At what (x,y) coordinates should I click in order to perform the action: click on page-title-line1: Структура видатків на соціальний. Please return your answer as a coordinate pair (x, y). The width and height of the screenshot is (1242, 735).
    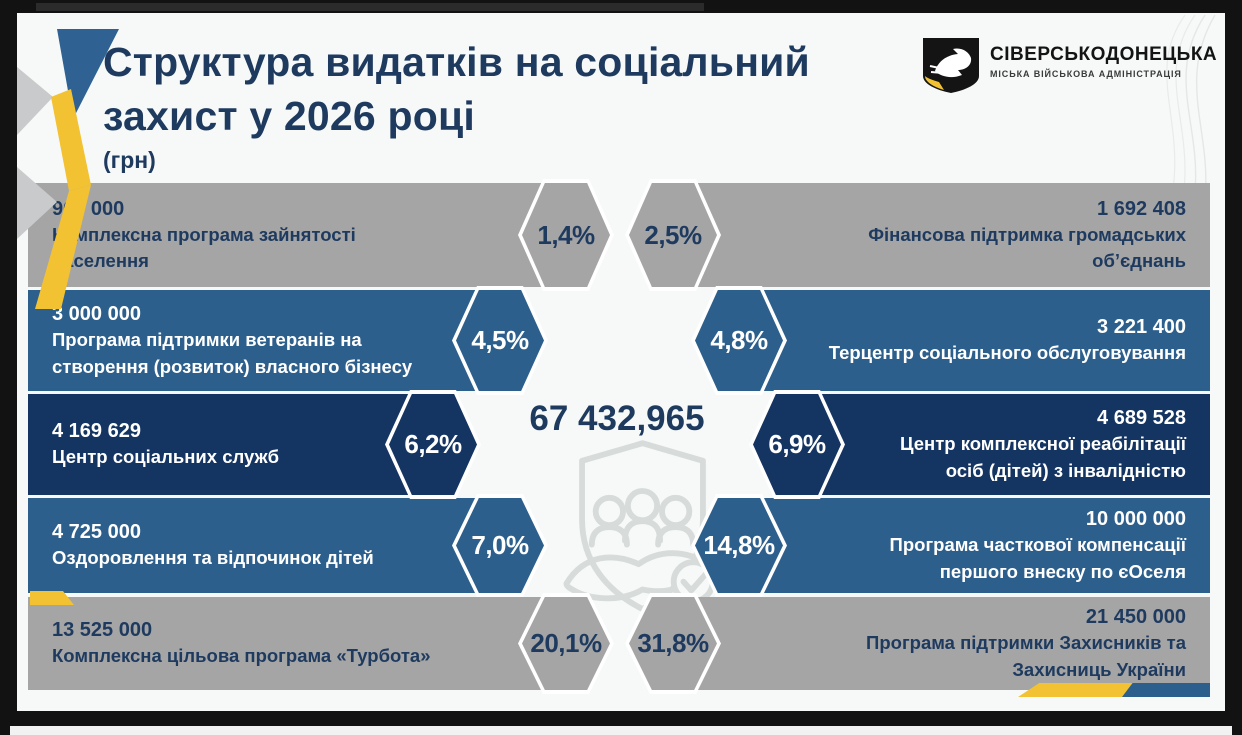
    Looking at the image, I should click on (456, 62).